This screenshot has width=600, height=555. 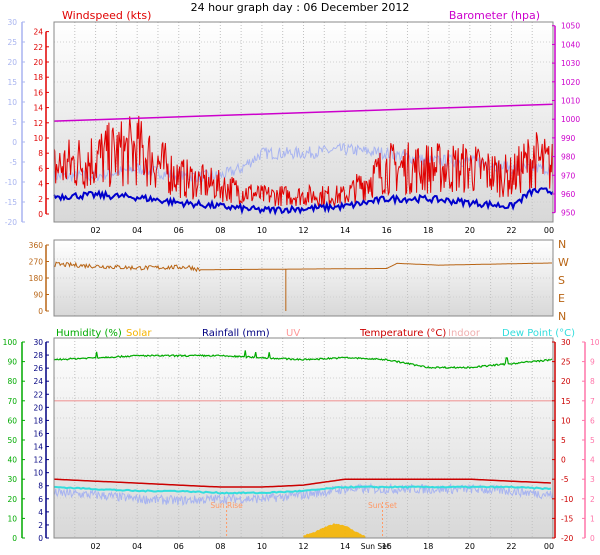 I want to click on humidity-axis-tick-label: 80, so click(x=12, y=381).